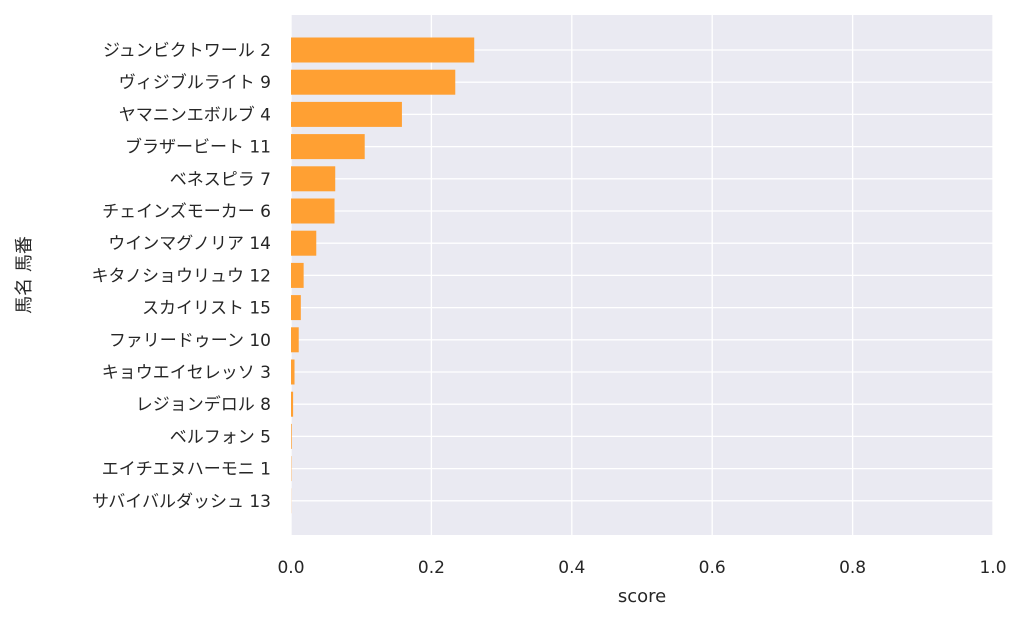  What do you see at coordinates (220, 180) in the screenshot?
I see `y-tick-label: ベネスピラ 7` at bounding box center [220, 180].